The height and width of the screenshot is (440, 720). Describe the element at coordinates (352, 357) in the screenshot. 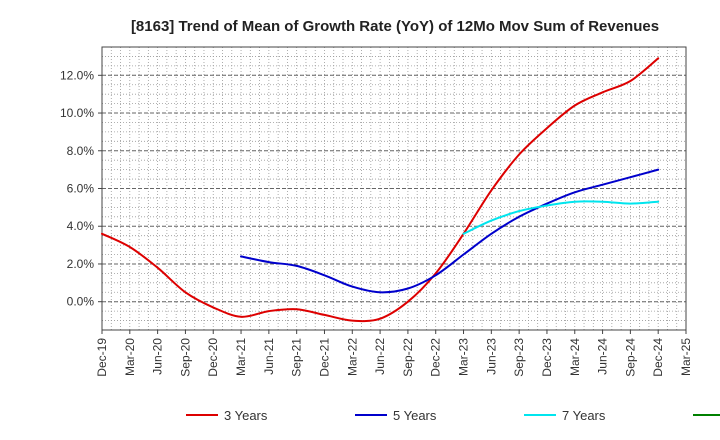

I see `x-tick-label: Mar-22` at that location.